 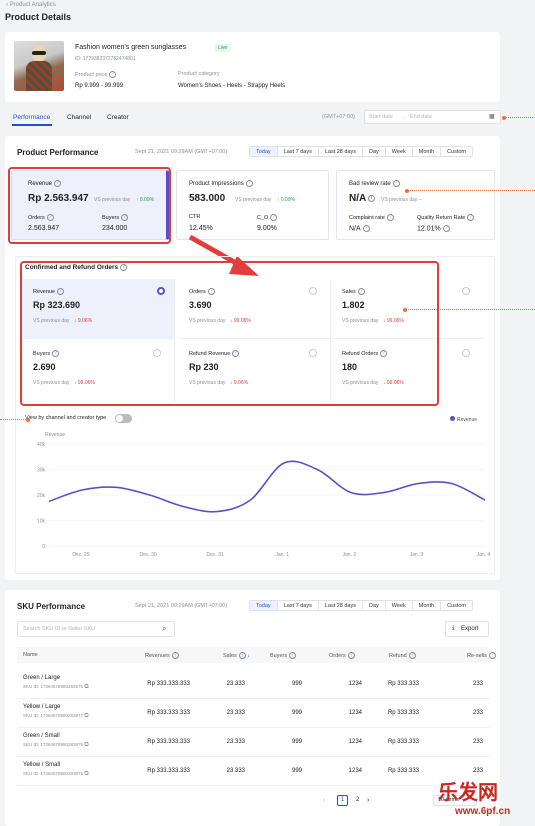 What do you see at coordinates (32, 125) in the screenshot?
I see `active-tab-indicator` at bounding box center [32, 125].